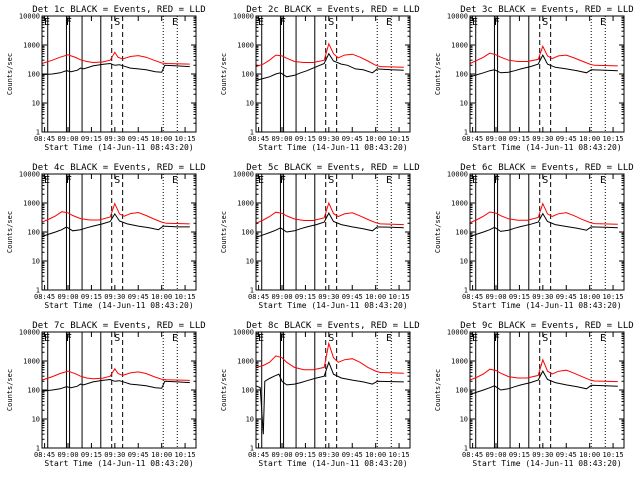 This screenshot has height=480, width=640. Describe the element at coordinates (546, 10) in the screenshot. I see `panel-title: Det 3c BLACK = Events, RED = LLD` at that location.